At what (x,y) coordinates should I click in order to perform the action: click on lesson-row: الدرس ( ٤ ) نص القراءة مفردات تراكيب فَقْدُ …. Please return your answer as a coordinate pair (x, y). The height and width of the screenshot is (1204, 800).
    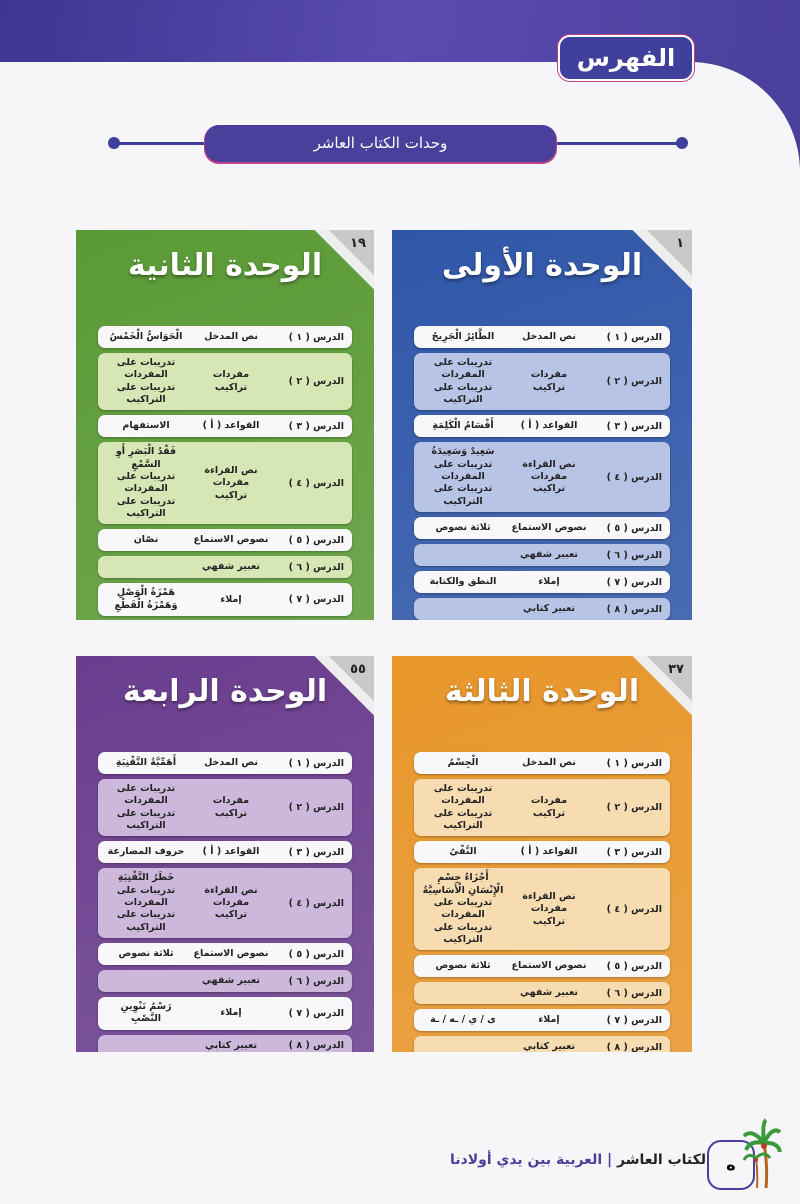
    Looking at the image, I should click on (225, 483).